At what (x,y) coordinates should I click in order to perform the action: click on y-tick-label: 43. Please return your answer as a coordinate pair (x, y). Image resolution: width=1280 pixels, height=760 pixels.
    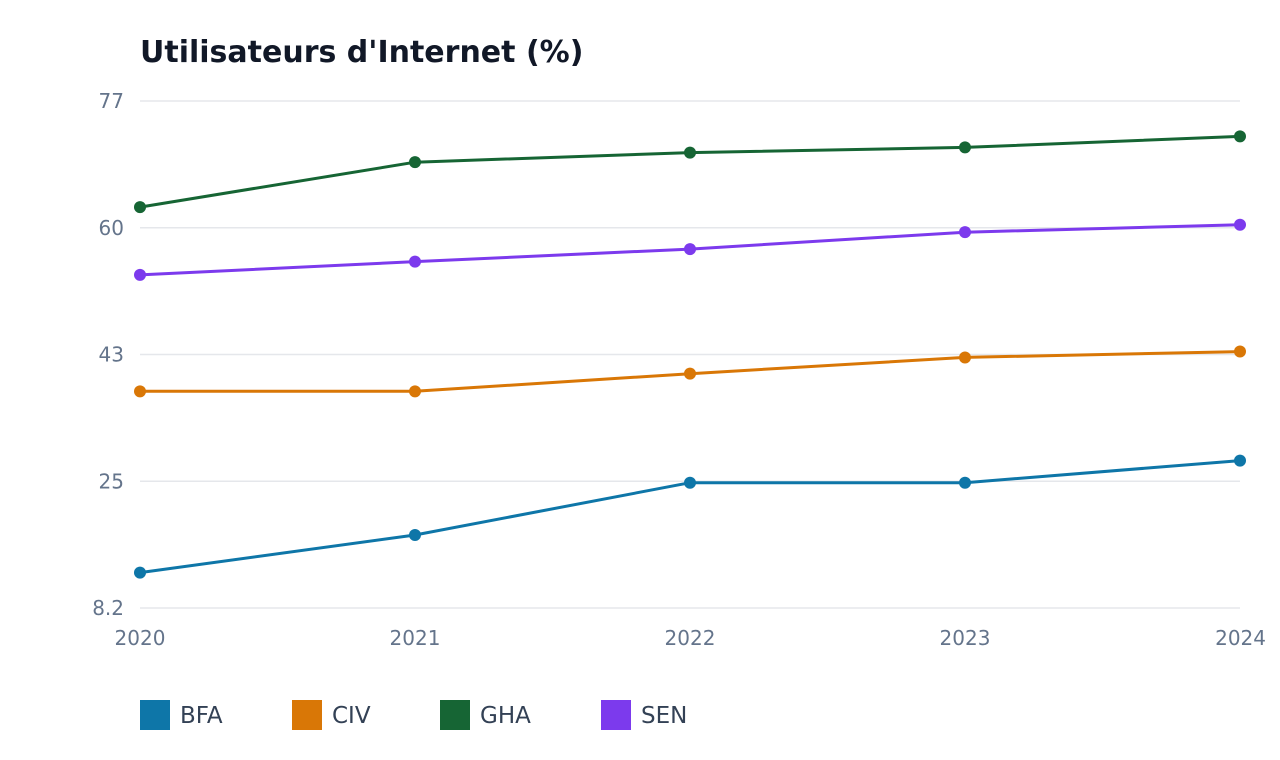
    Looking at the image, I should click on (111, 355).